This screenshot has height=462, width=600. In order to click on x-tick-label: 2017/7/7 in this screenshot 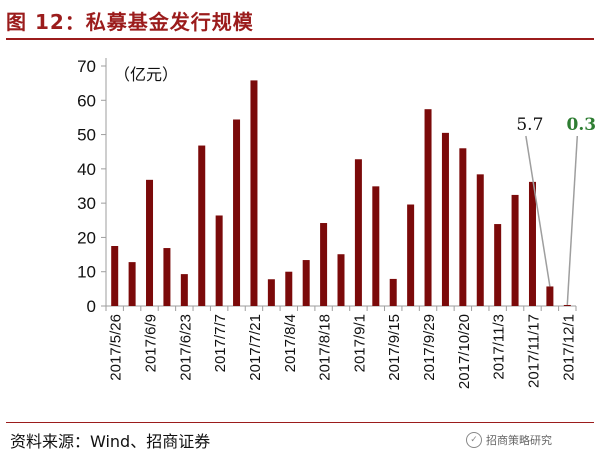, I will do `click(220, 343)`.